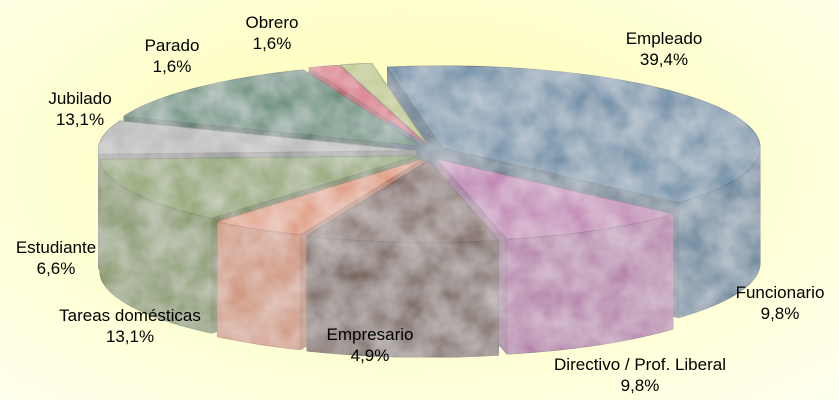 The height and width of the screenshot is (400, 839). What do you see at coordinates (780, 292) in the screenshot?
I see `slice-name: Funcionario` at bounding box center [780, 292].